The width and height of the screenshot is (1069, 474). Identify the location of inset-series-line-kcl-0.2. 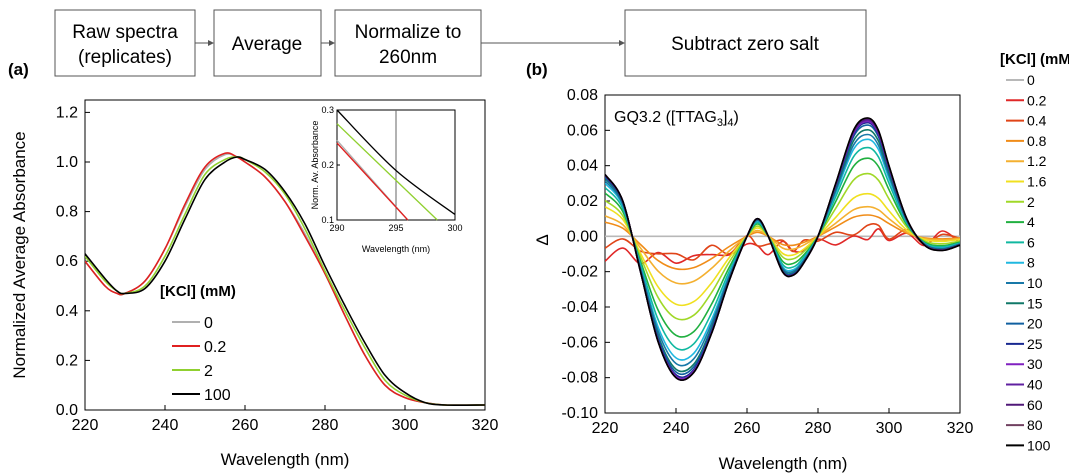
(372, 181).